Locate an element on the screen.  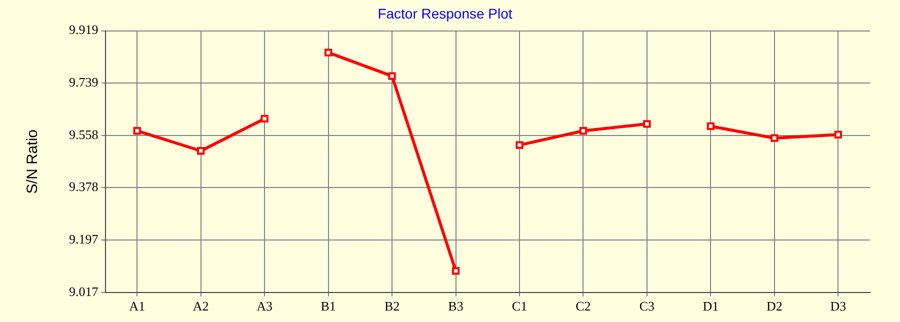
y-tick-label: 9.197 is located at coordinates (84, 239).